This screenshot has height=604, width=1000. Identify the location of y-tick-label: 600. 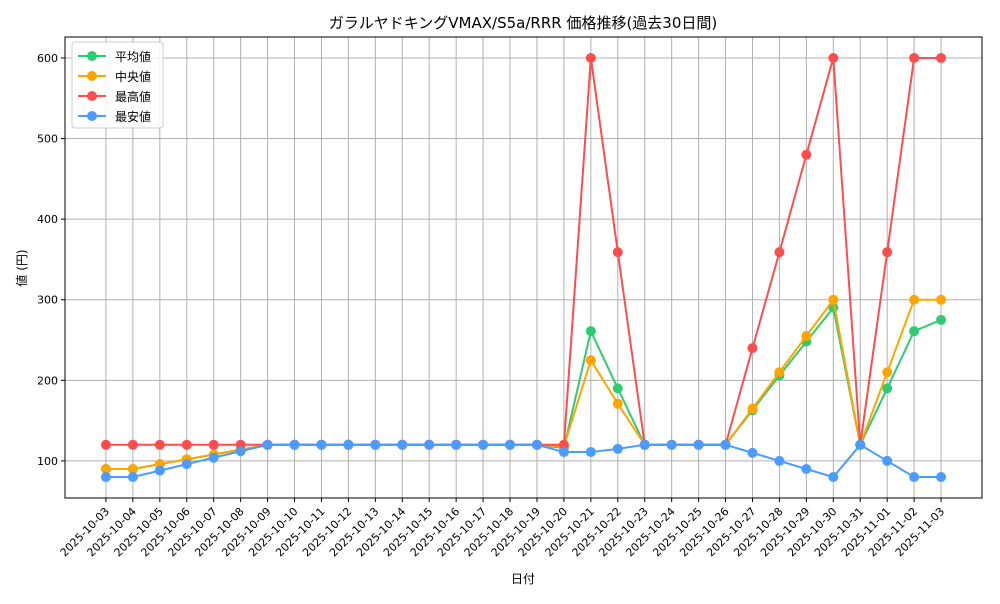
(47, 58).